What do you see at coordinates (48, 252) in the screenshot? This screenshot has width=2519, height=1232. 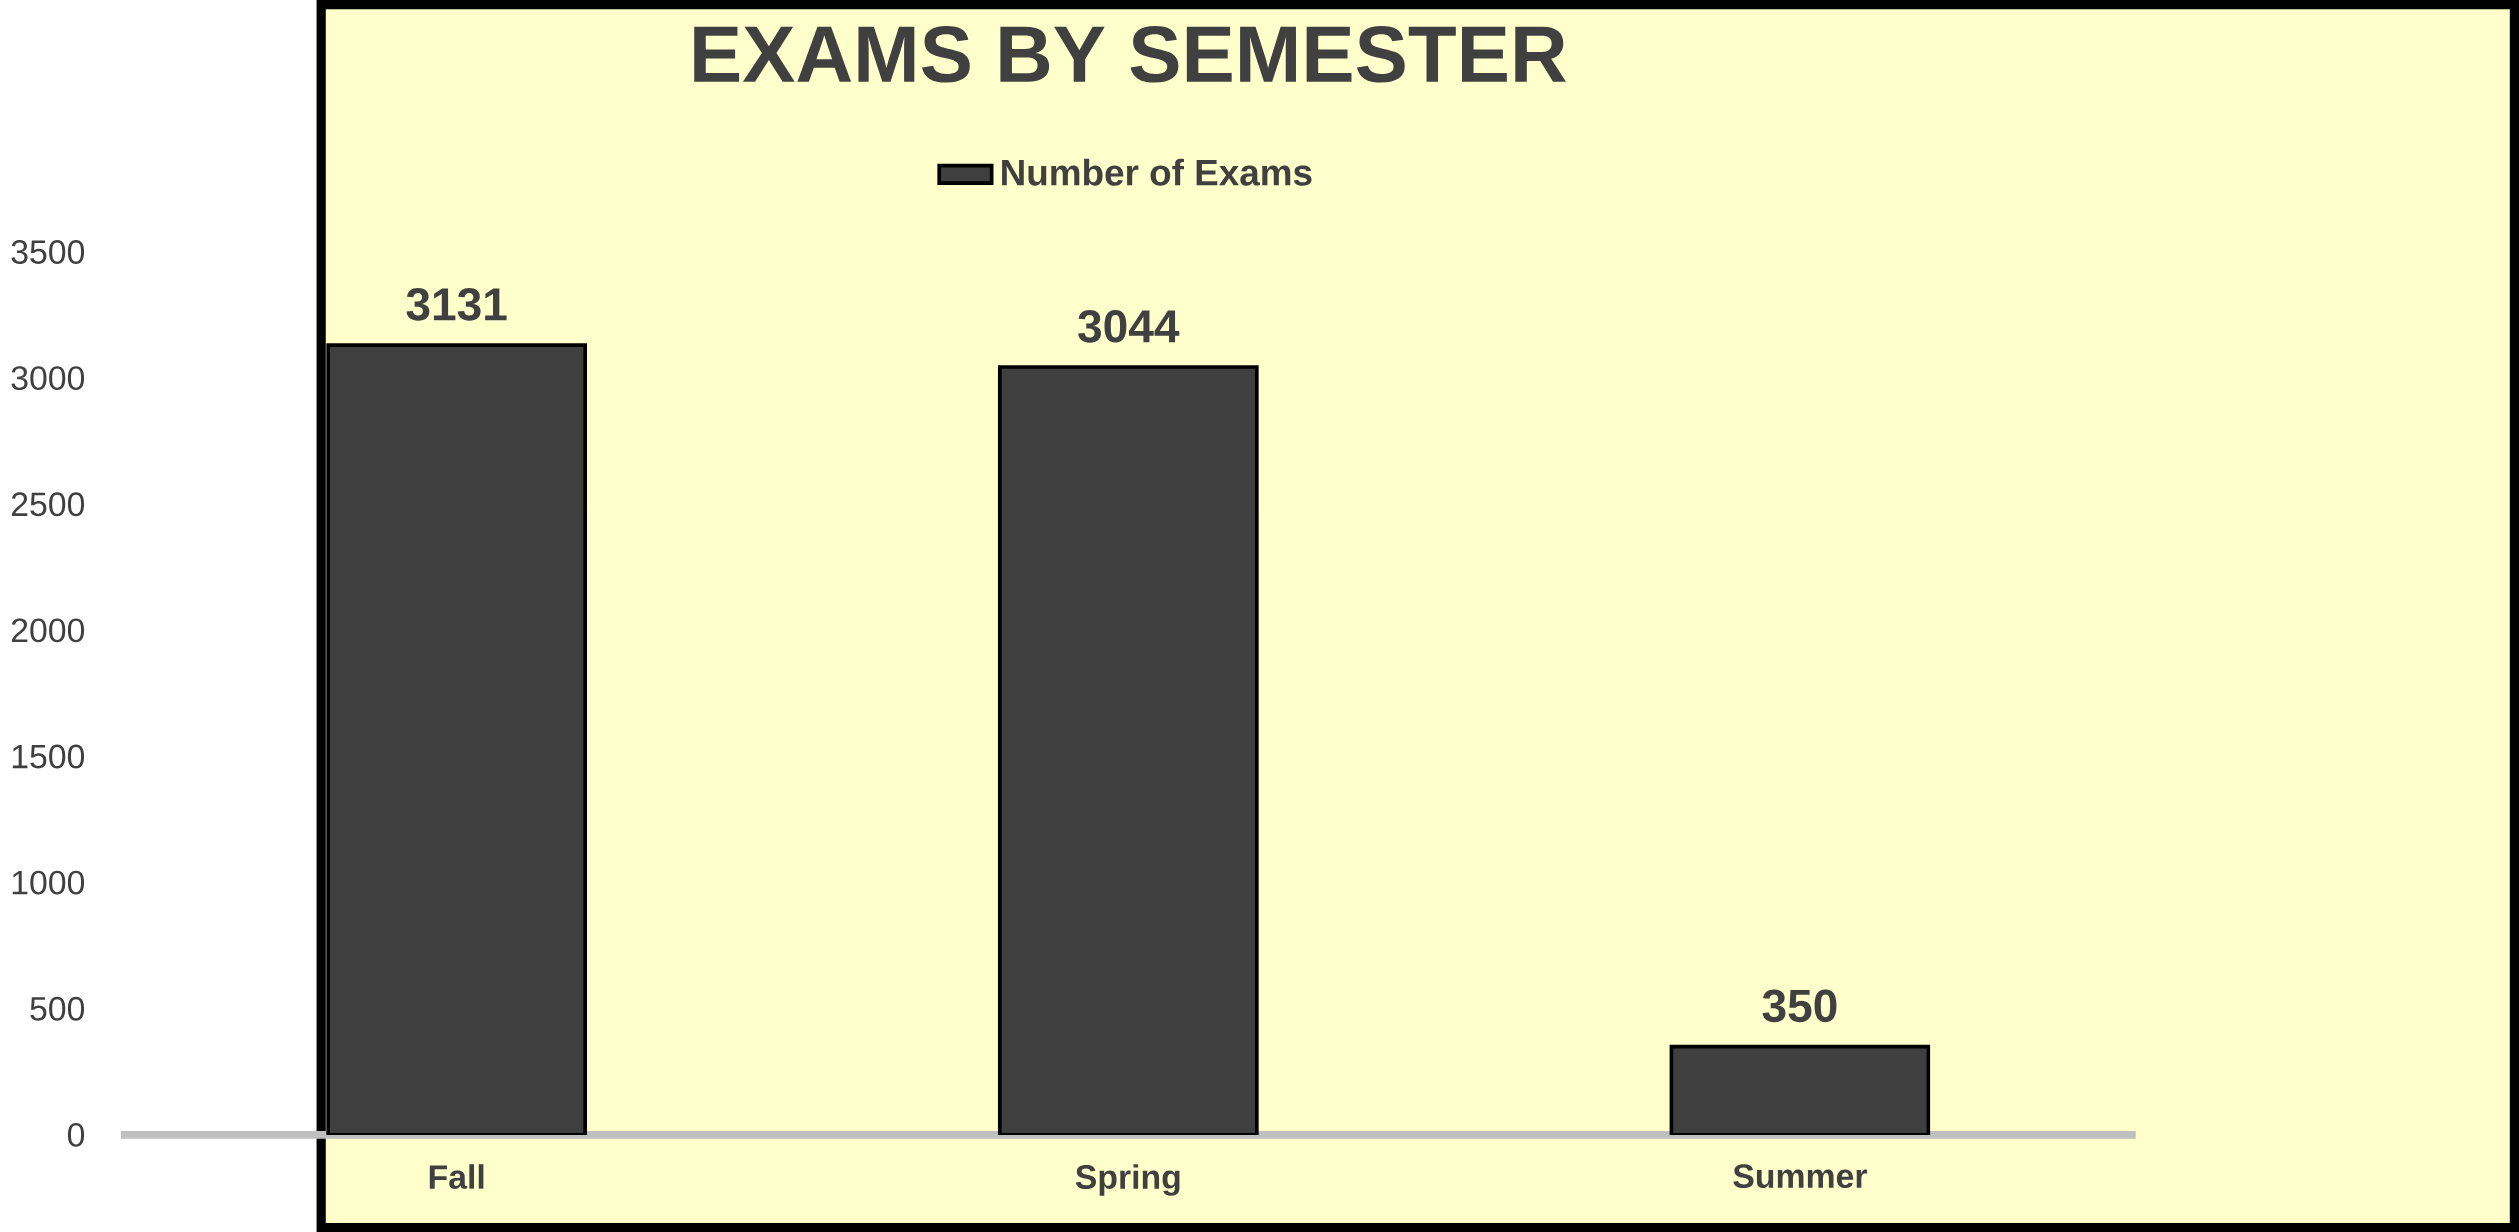 I see `y-tick-label: 3500` at bounding box center [48, 252].